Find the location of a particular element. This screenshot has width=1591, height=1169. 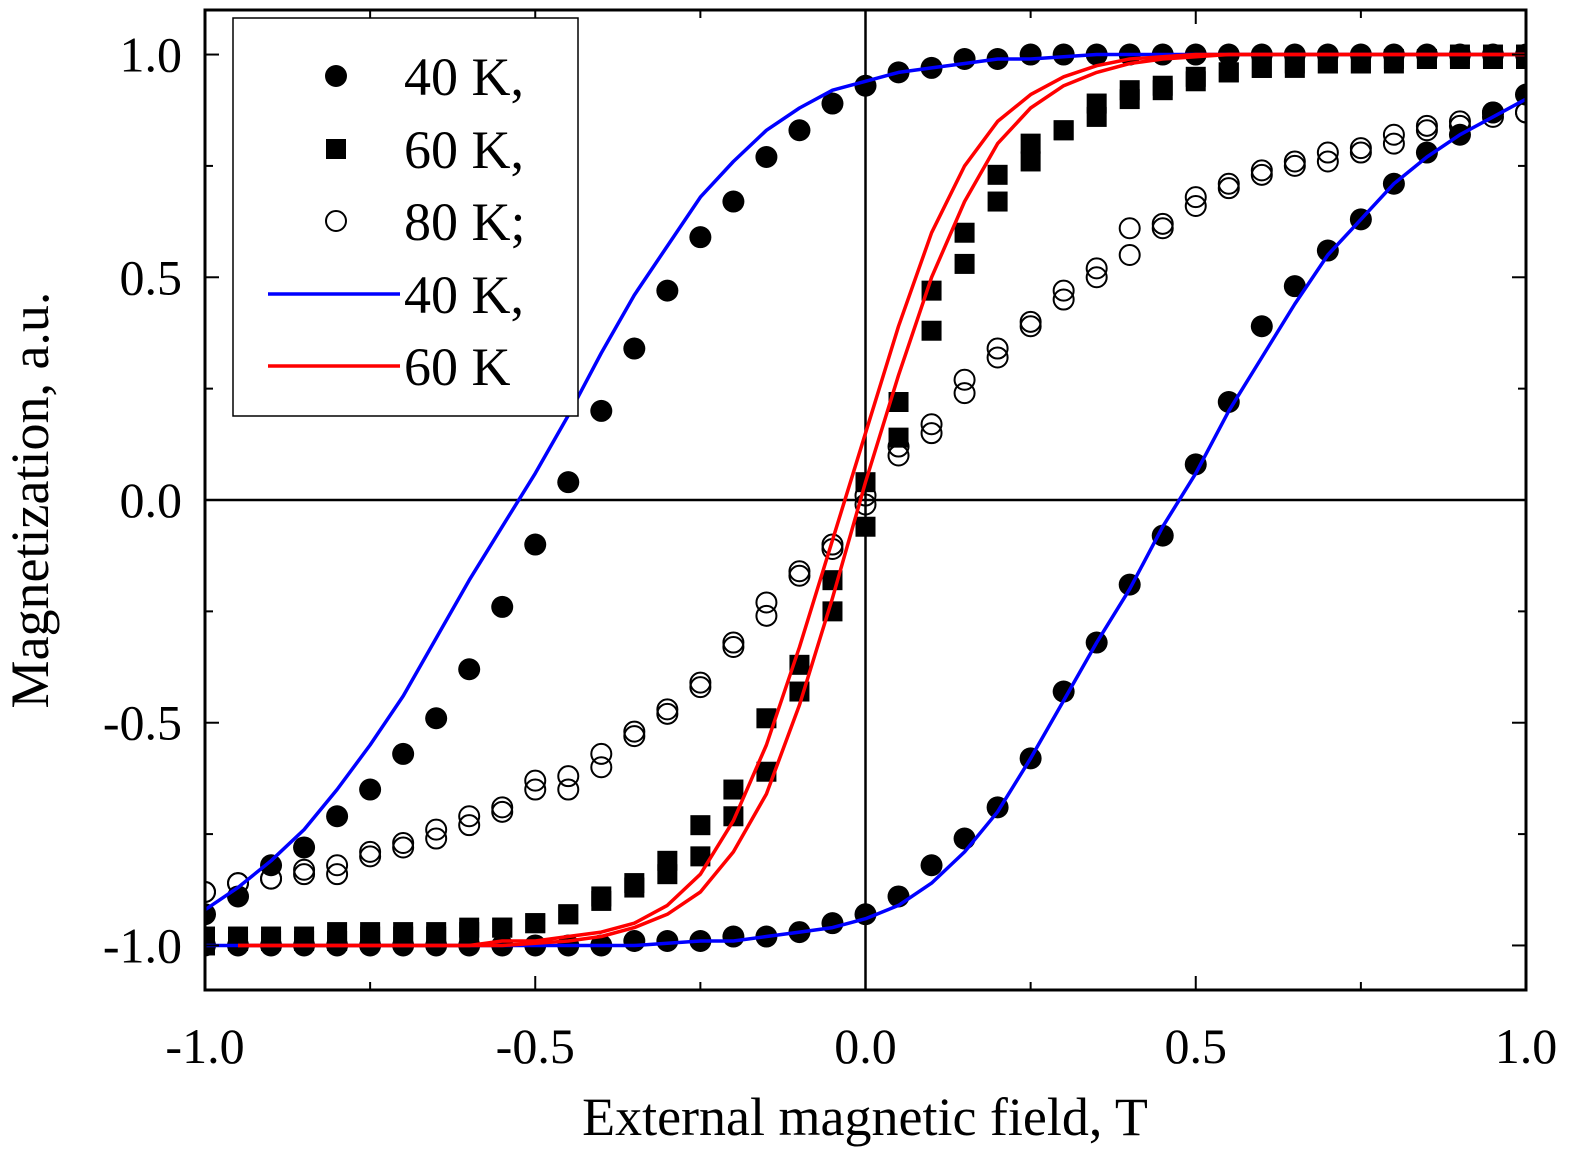

y-tick-label: -0.5 is located at coordinates (142, 723).